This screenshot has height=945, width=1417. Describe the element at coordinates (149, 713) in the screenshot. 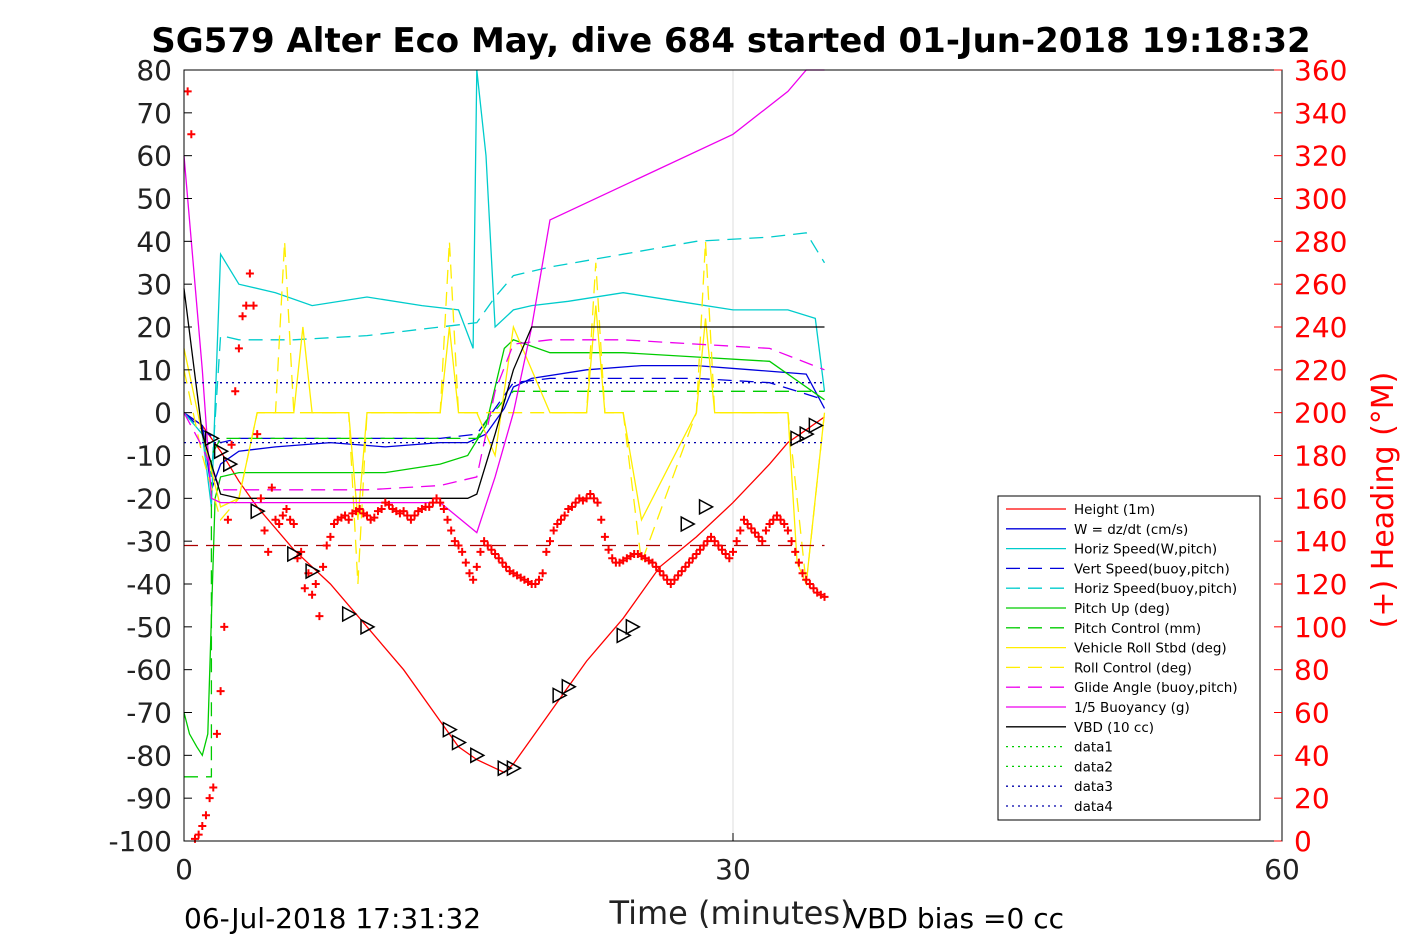

I see `y-tick-label: -70` at that location.